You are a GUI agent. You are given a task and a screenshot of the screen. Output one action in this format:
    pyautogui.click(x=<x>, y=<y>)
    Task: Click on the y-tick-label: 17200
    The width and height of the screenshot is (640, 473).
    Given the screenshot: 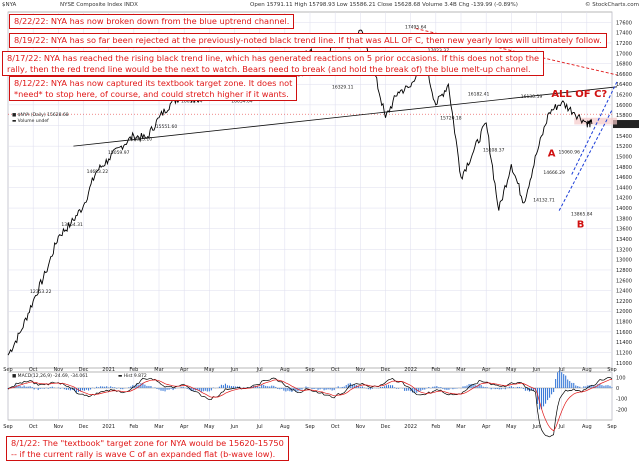 What is the action you would take?
    pyautogui.click(x=624, y=44)
    